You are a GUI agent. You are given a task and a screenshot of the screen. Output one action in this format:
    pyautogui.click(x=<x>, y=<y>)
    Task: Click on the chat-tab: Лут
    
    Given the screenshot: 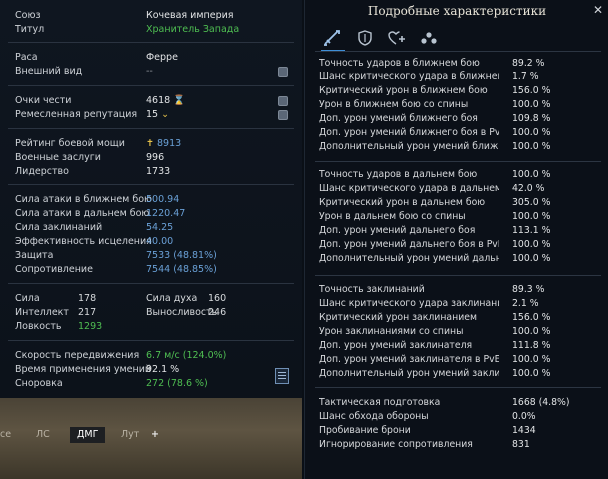 What is the action you would take?
    pyautogui.click(x=130, y=434)
    